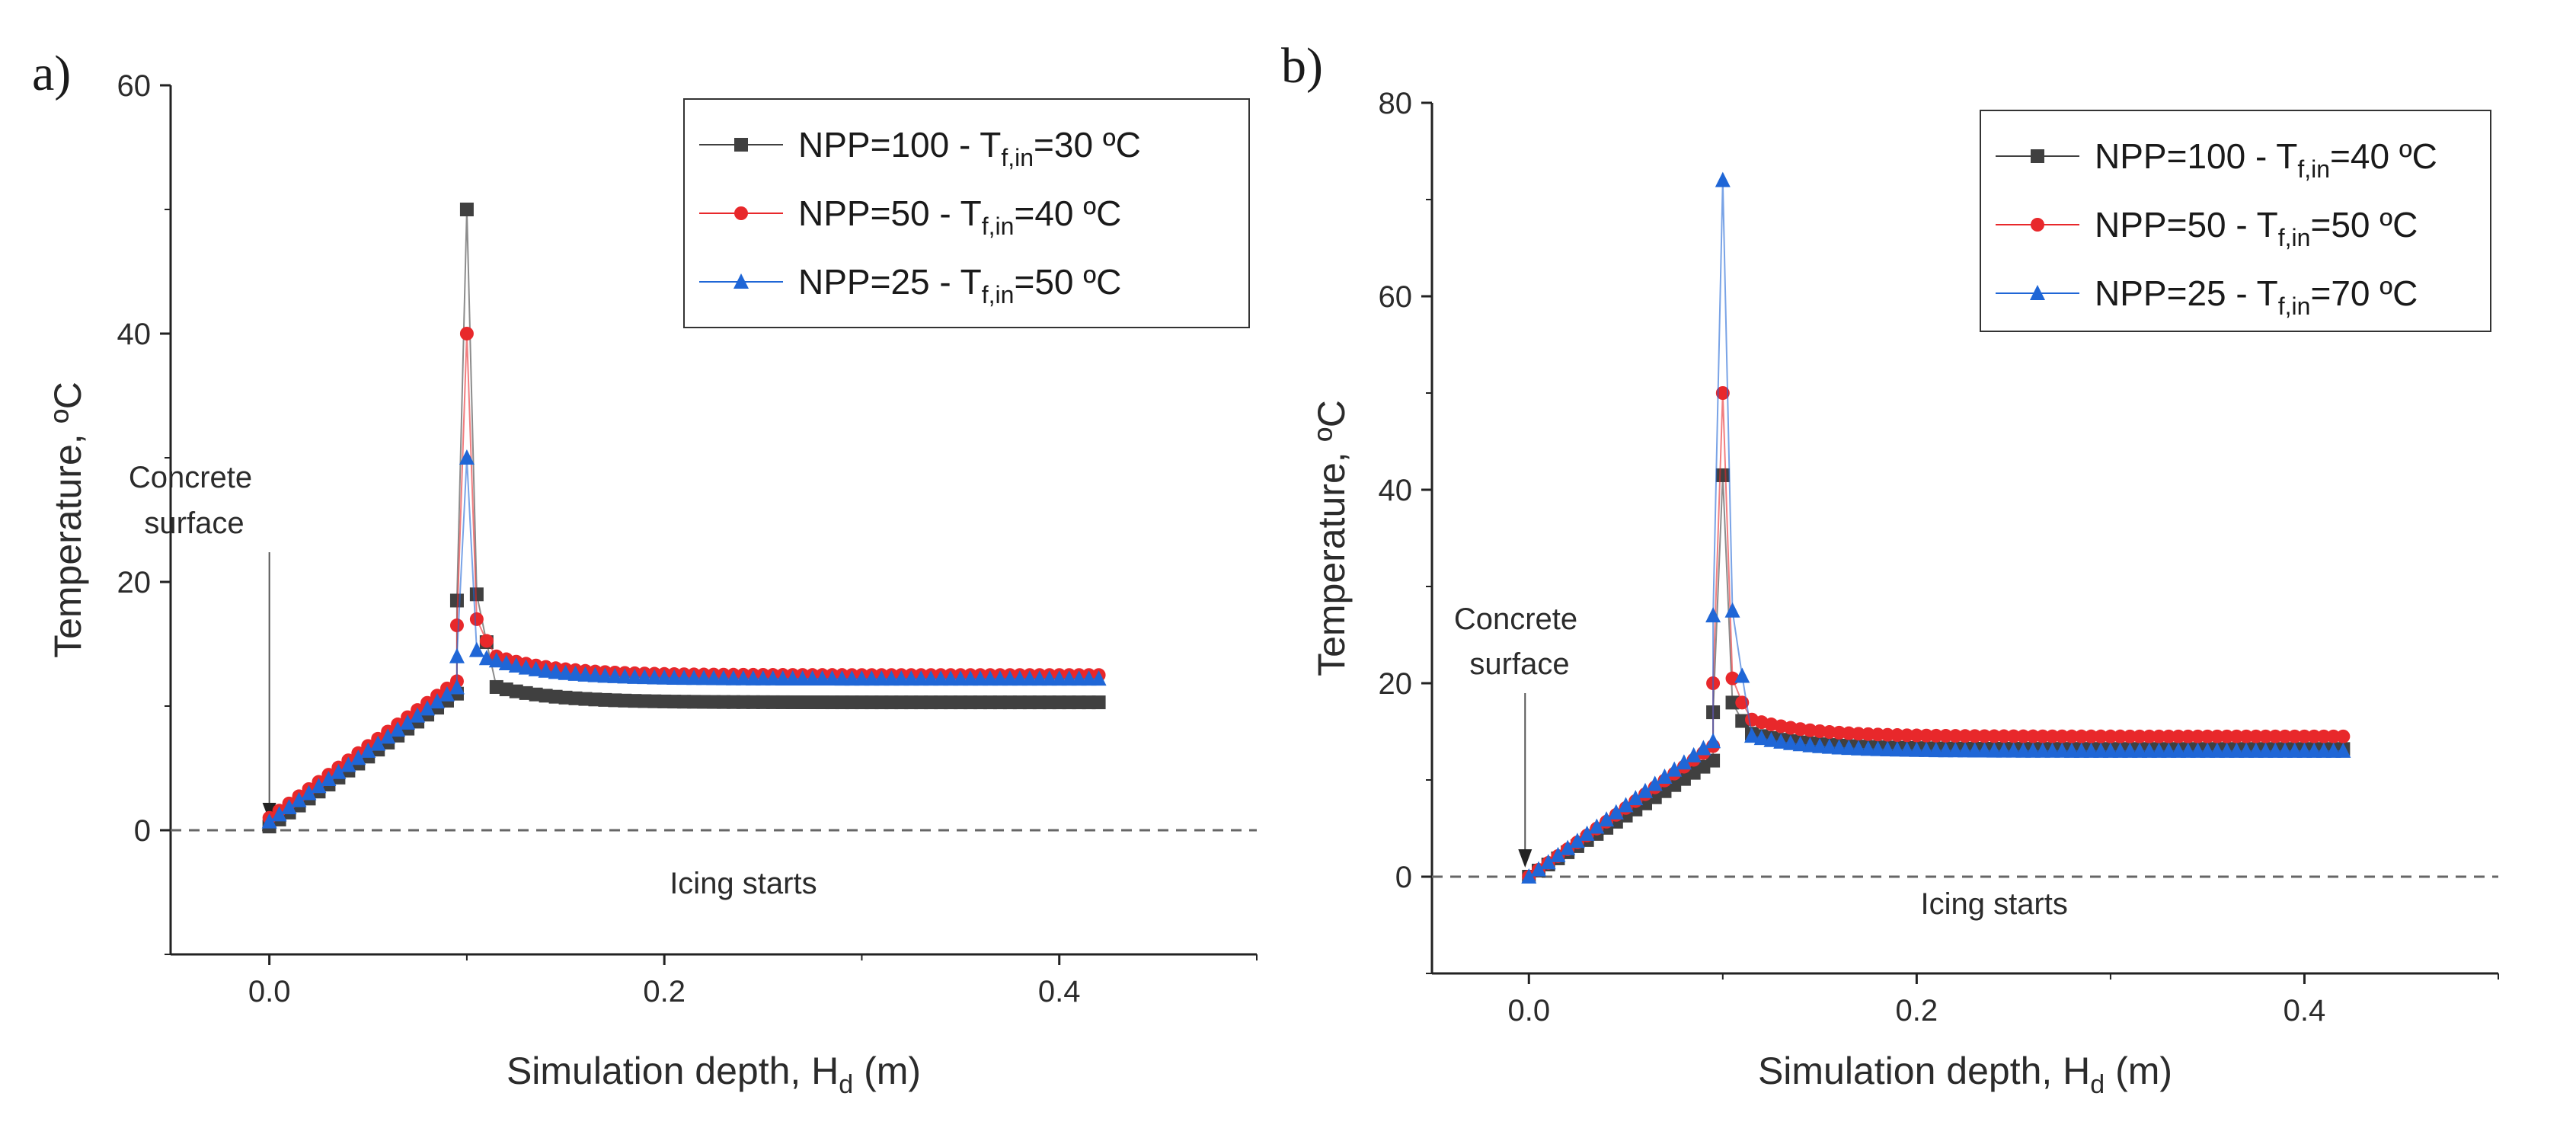 This screenshot has height=1125, width=2576. I want to click on x-tick-label: 0.0, so click(270, 991).